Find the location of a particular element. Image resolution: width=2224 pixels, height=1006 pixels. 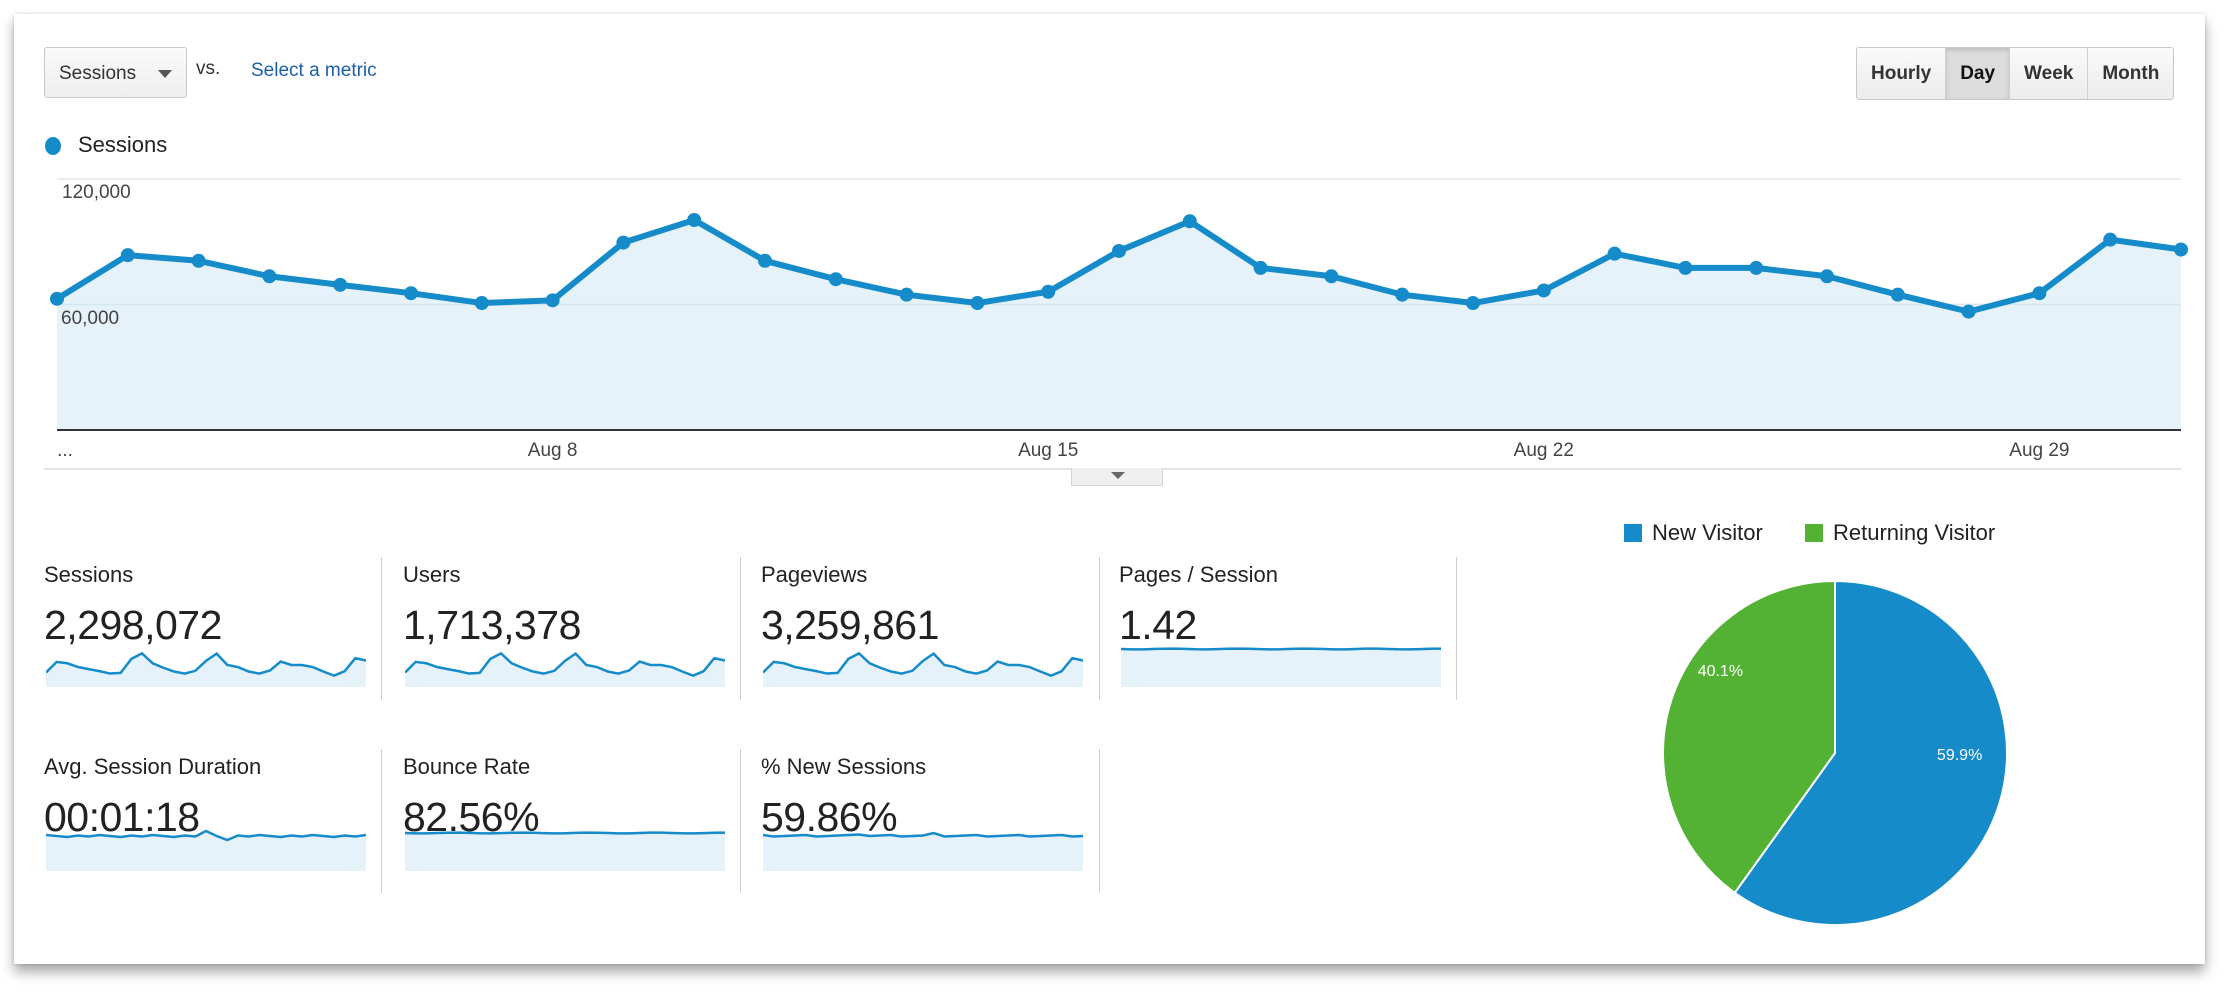

week-button: Week is located at coordinates (2048, 73).